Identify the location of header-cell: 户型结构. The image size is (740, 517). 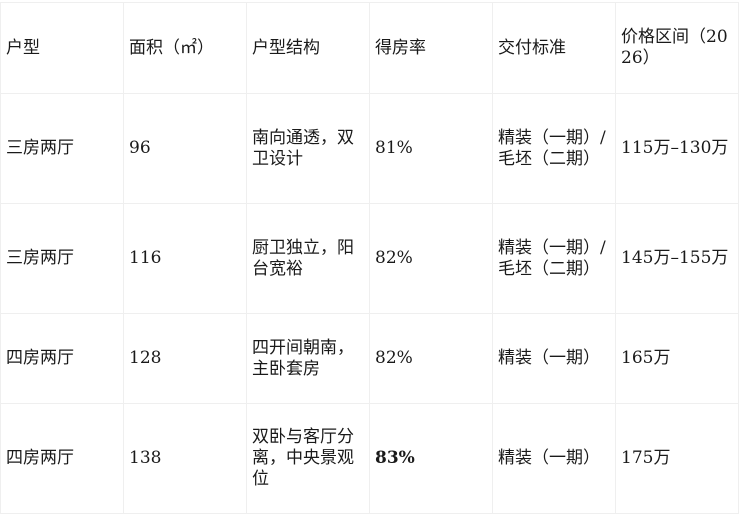
(308, 48).